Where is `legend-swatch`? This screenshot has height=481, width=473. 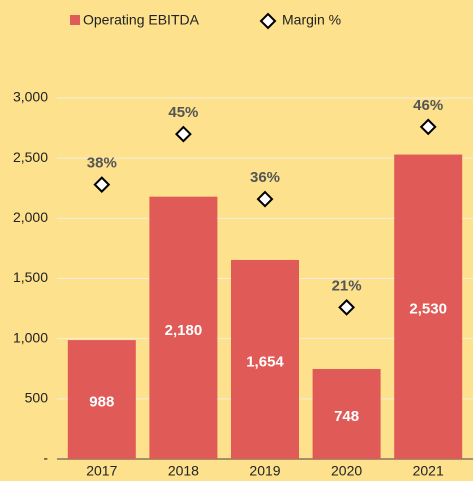
legend-swatch is located at coordinates (75, 20).